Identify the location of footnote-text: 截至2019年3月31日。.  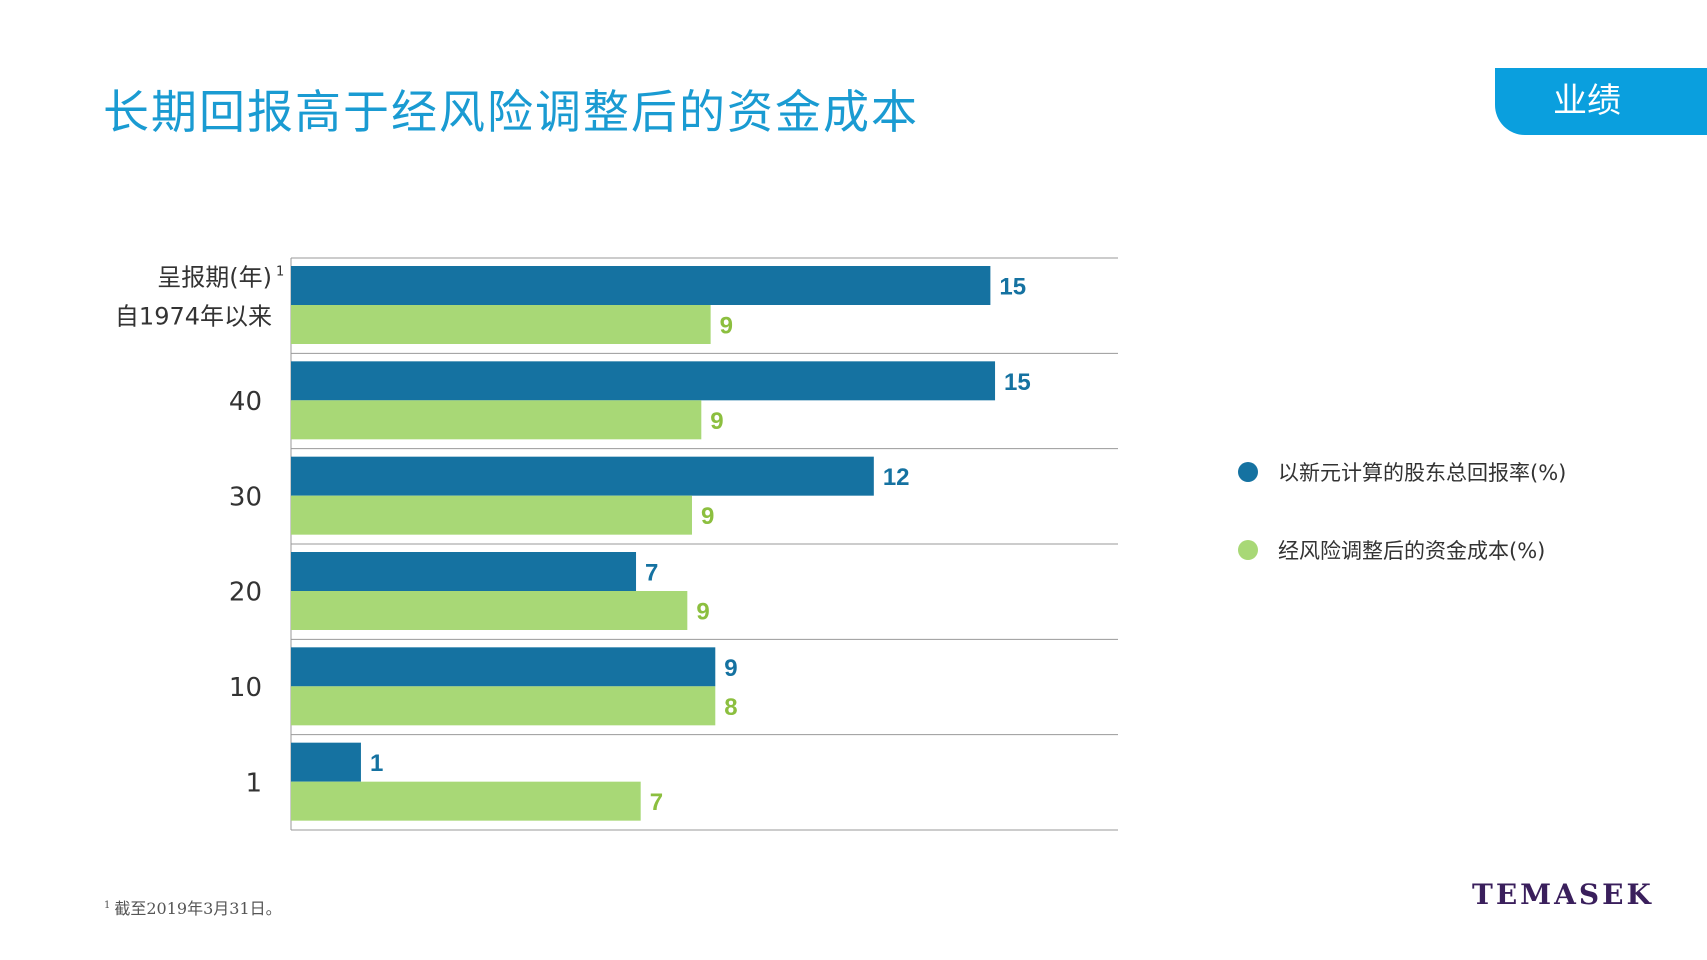
(198, 908).